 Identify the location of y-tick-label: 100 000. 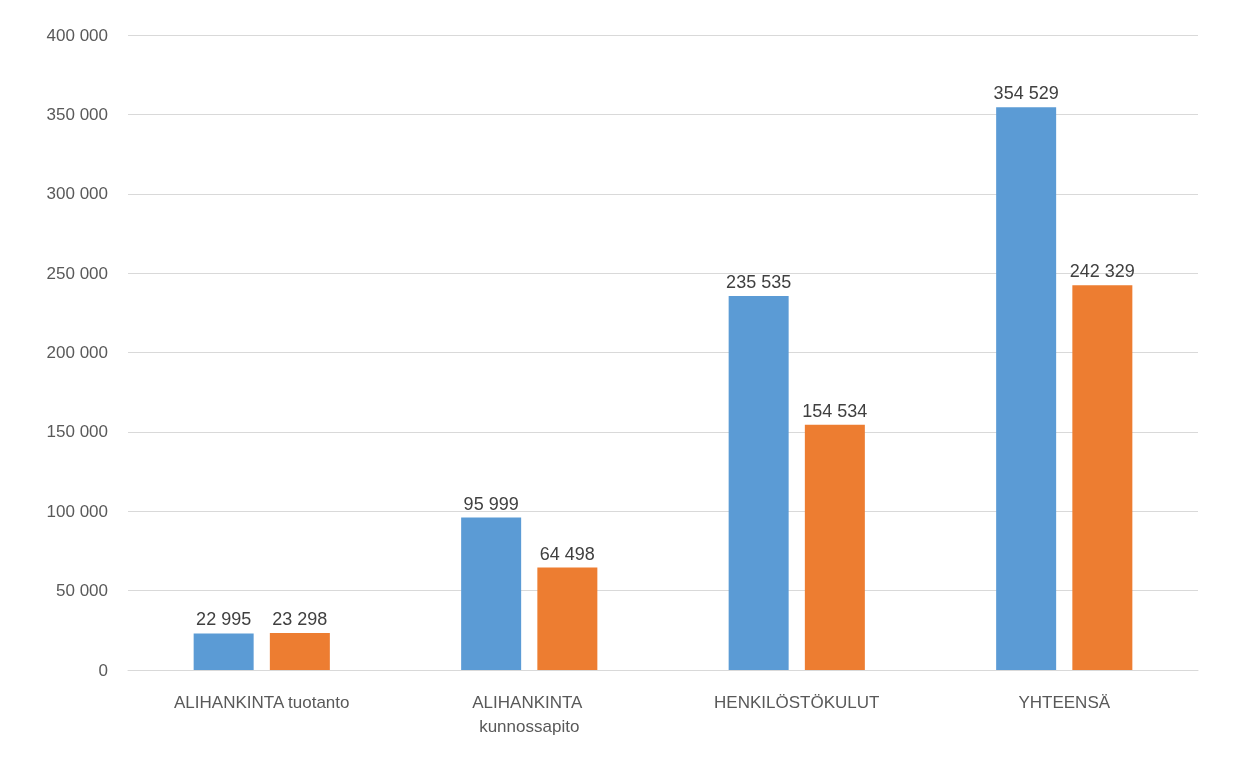
(77, 511).